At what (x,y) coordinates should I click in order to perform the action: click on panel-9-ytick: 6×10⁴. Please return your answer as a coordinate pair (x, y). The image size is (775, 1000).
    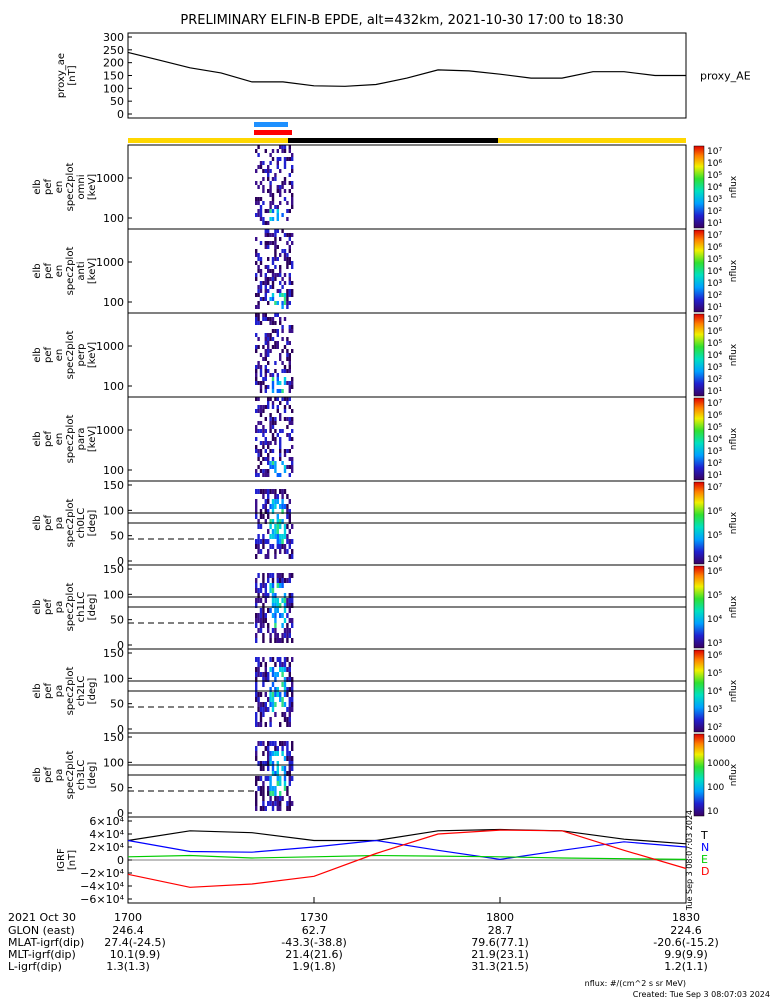
    Looking at the image, I should click on (106, 821).